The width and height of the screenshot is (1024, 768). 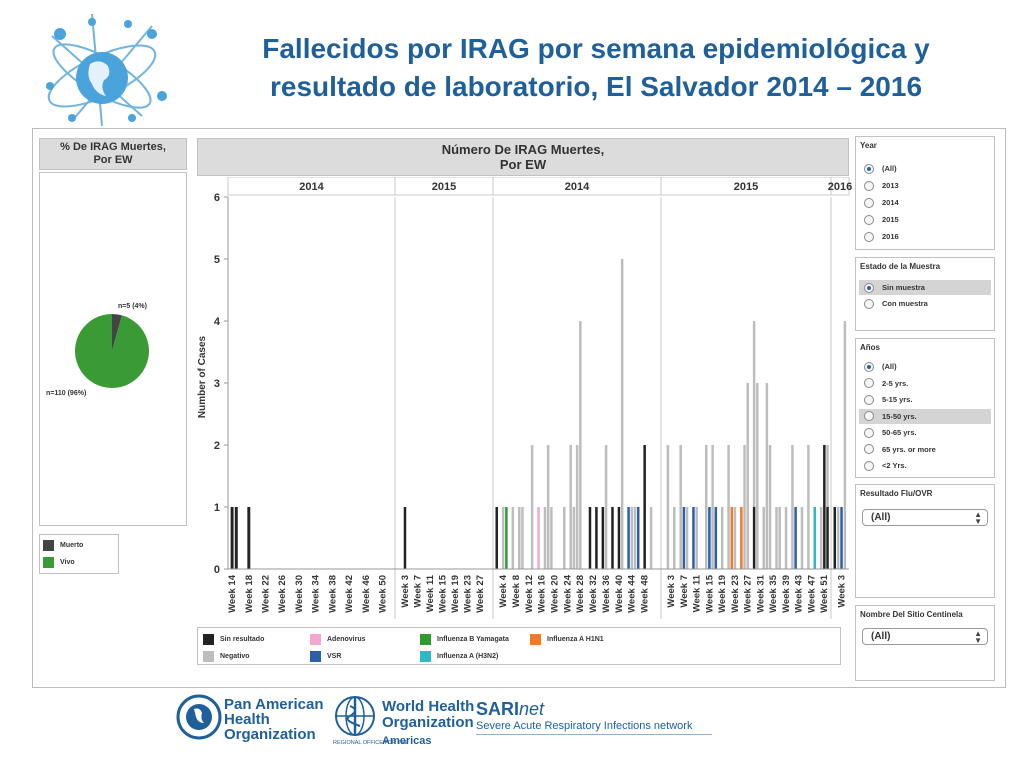 I want to click on legend-item-vsr: VSR, so click(x=325, y=656).